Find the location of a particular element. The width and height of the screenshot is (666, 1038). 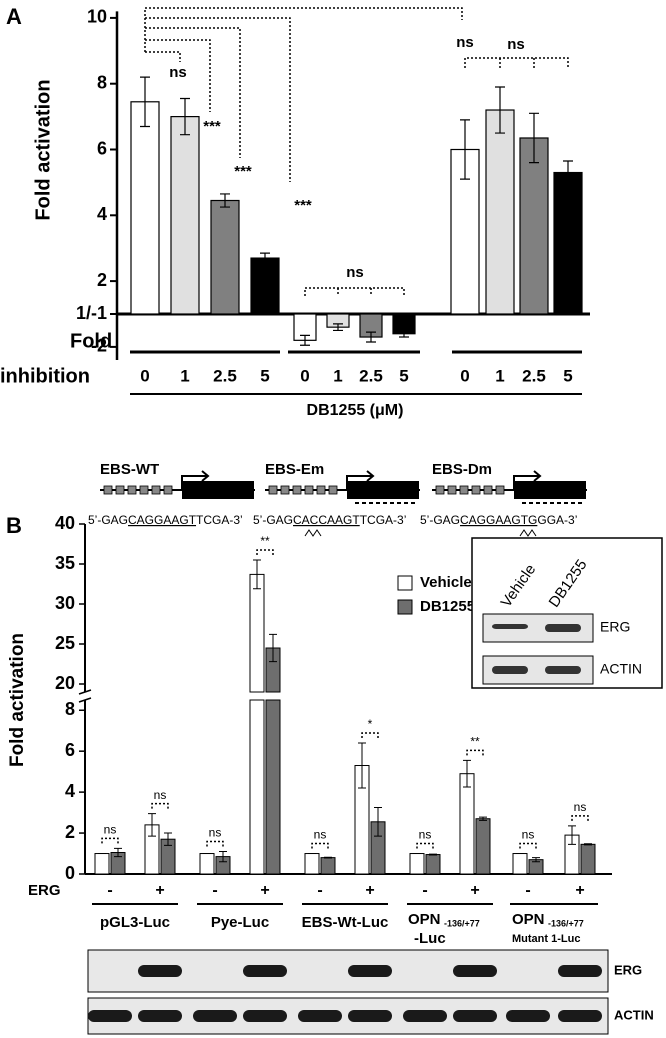

axis-break is located at coordinates (85, 696).